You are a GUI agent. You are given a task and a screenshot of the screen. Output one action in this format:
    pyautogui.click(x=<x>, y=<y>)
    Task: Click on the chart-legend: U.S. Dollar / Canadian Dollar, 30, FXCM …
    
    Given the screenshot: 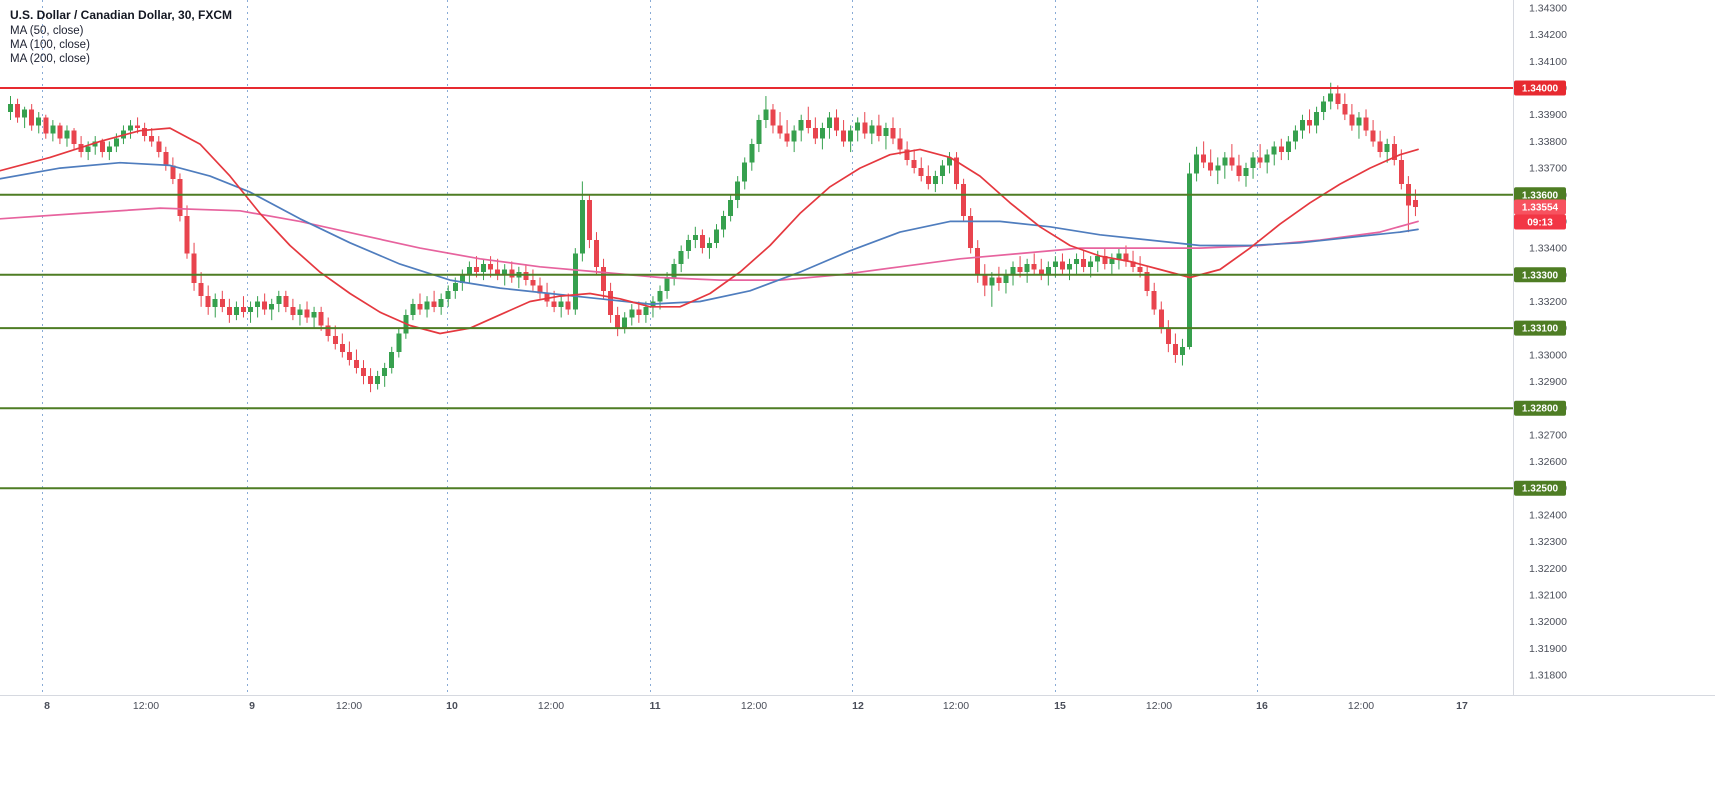 What is the action you would take?
    pyautogui.click(x=121, y=37)
    